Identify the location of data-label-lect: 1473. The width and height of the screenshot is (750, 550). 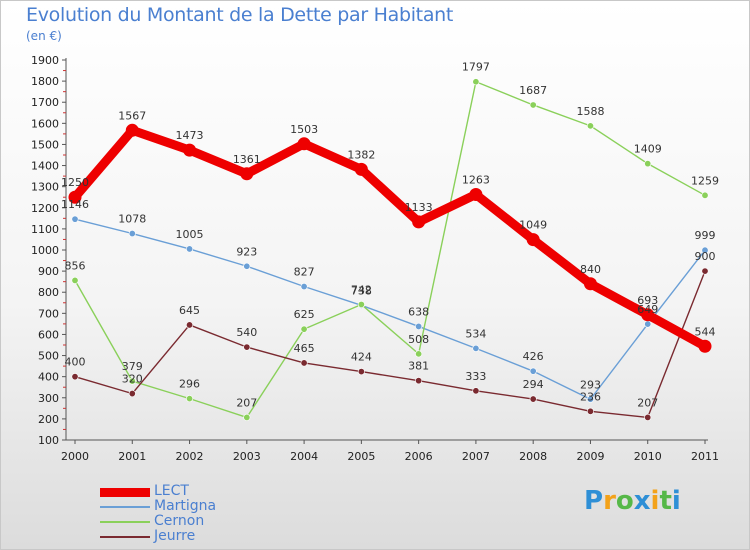
(190, 135).